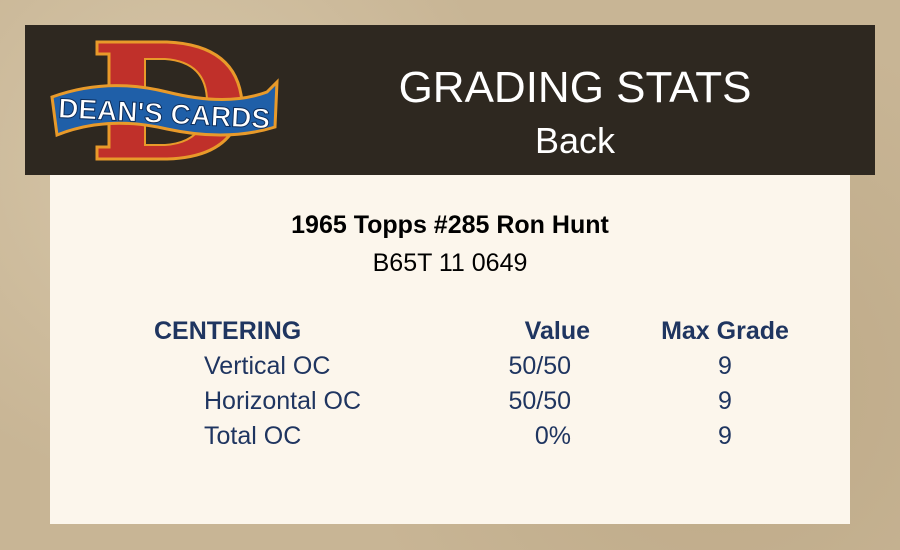  Describe the element at coordinates (557, 331) in the screenshot. I see `header-value: Value` at that location.